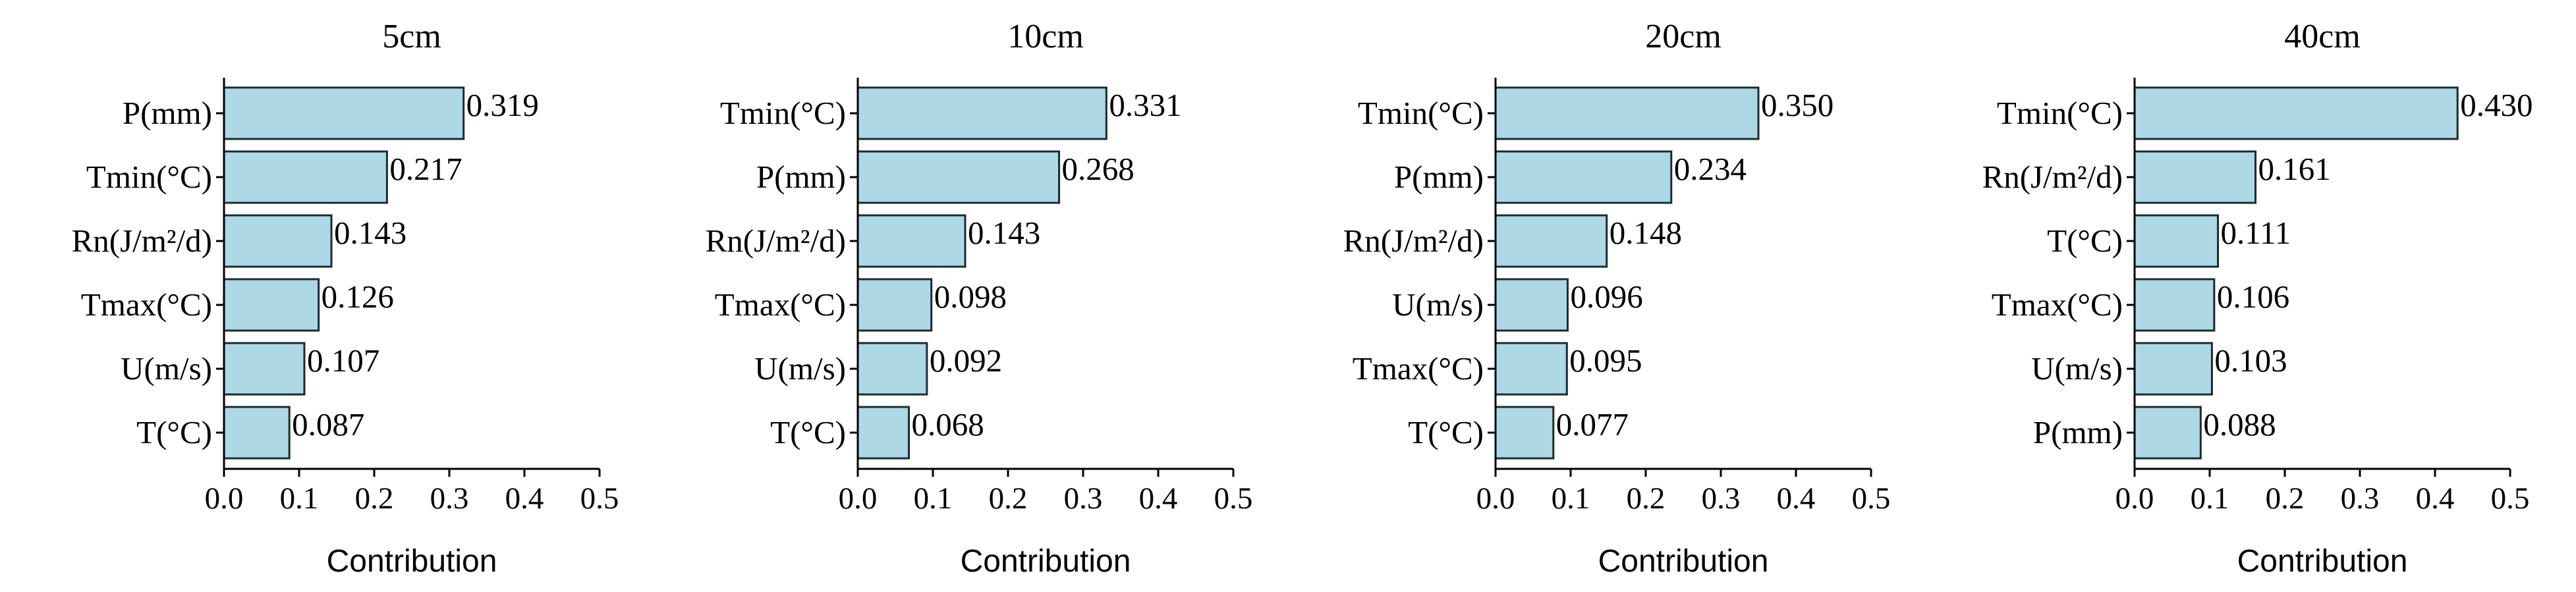 The height and width of the screenshot is (592, 2576). Describe the element at coordinates (970, 297) in the screenshot. I see `value-label: 0.098` at that location.